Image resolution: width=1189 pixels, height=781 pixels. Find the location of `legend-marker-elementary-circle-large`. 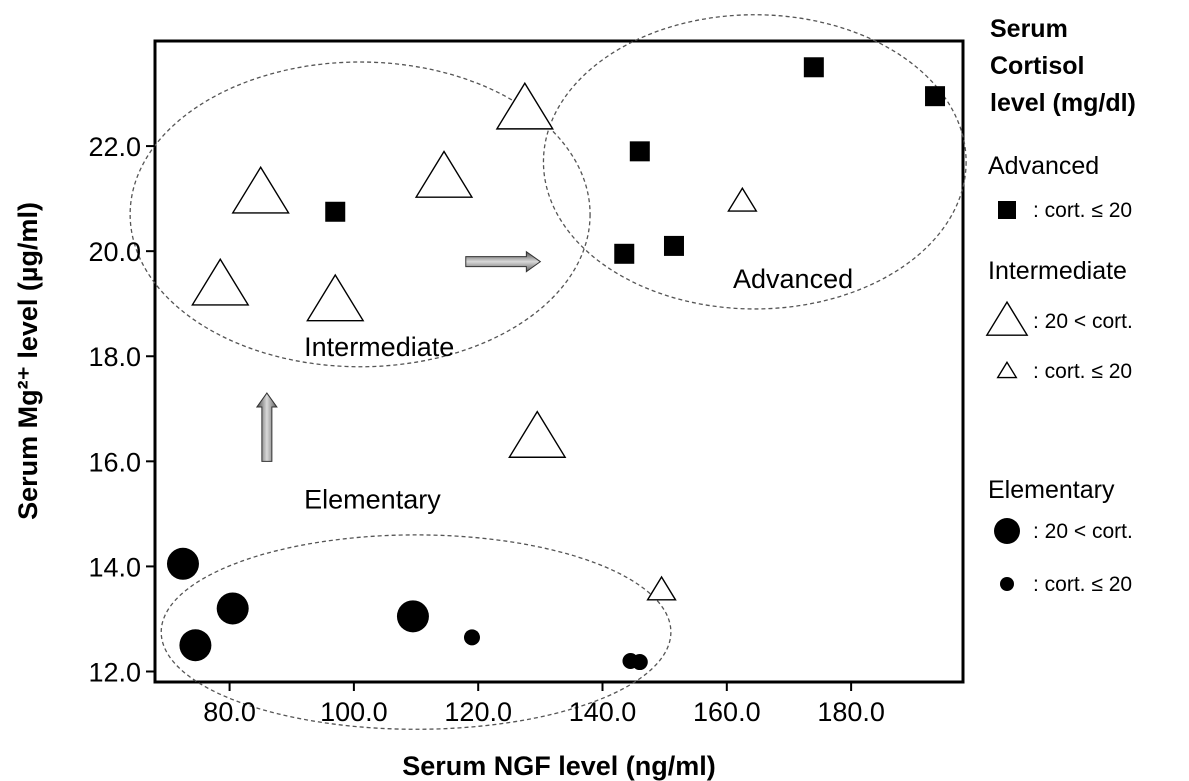

legend-marker-elementary-circle-large is located at coordinates (1007, 531).